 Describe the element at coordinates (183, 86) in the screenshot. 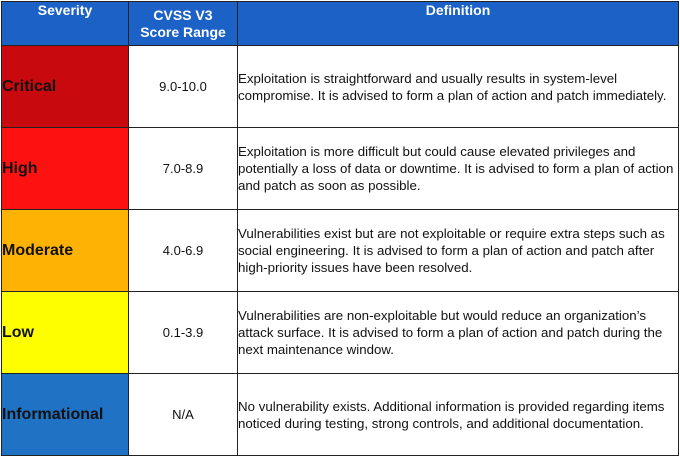

I see `score-range: 9.0-10.0` at that location.